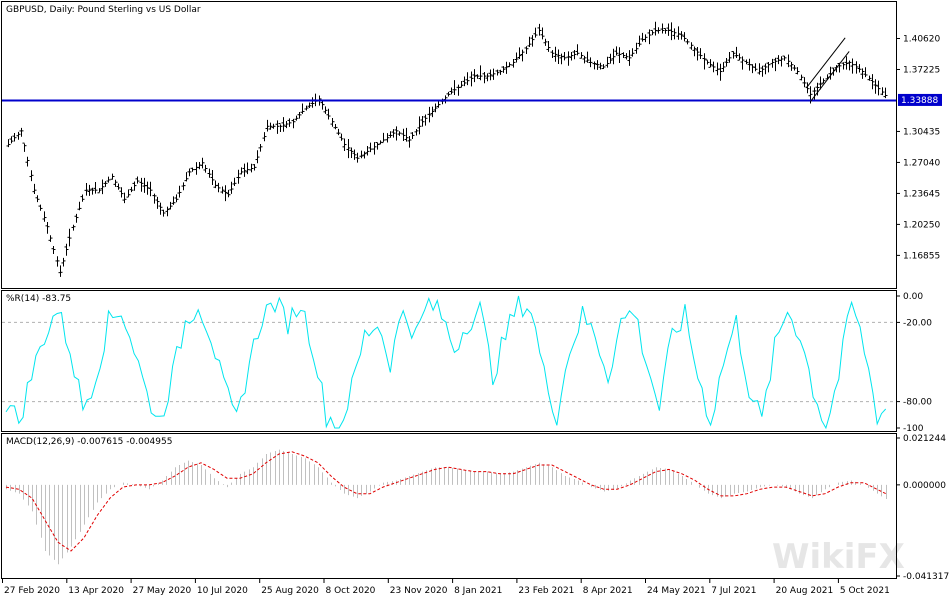 This screenshot has height=600, width=950. What do you see at coordinates (921, 225) in the screenshot?
I see `price-tick-label: 1.20250` at bounding box center [921, 225].